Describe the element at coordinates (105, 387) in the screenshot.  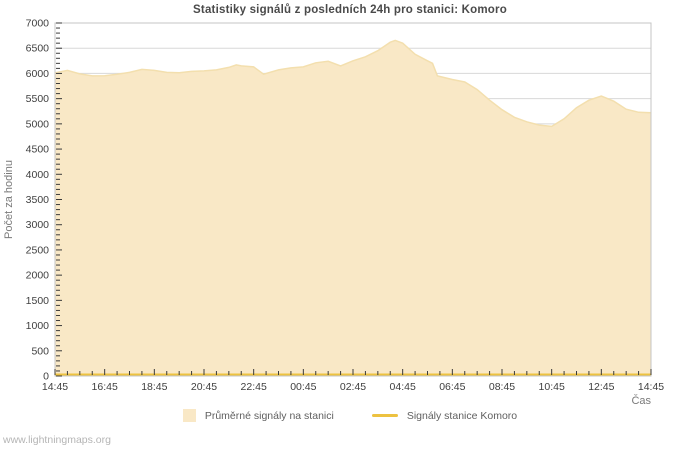
I see `x-tick-label-1: 16:45` at that location.